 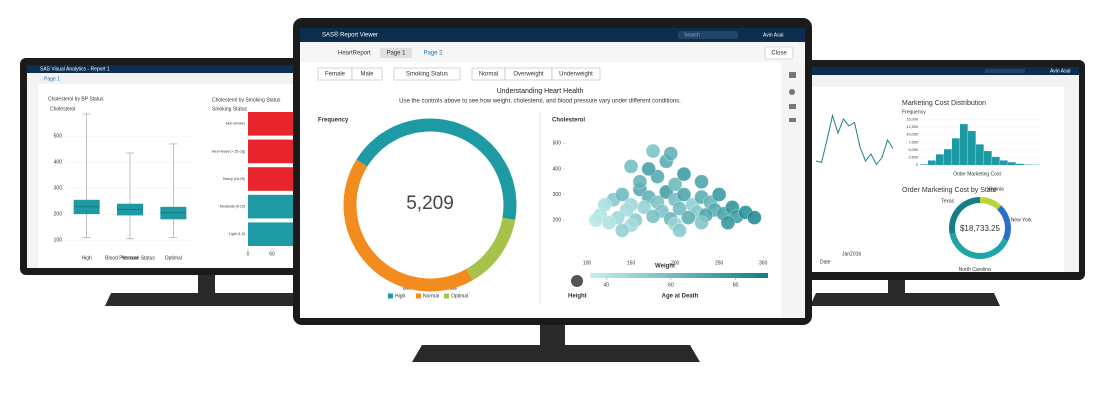 I want to click on button-label: Underweight, so click(x=576, y=75).